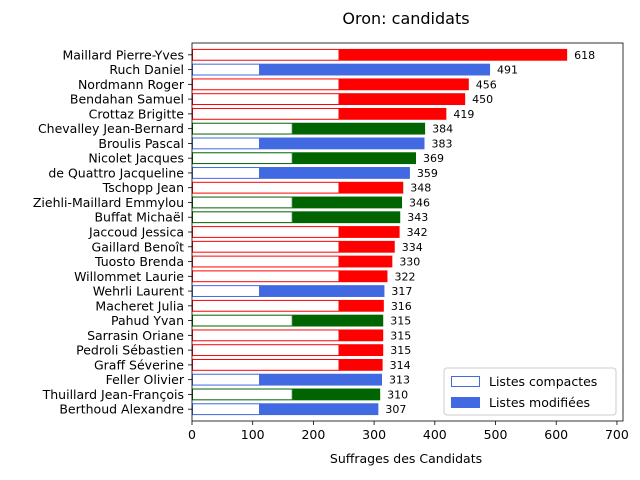 The height and width of the screenshot is (480, 640). I want to click on x-axis-label: Suffrages des Candidats, so click(406, 458).